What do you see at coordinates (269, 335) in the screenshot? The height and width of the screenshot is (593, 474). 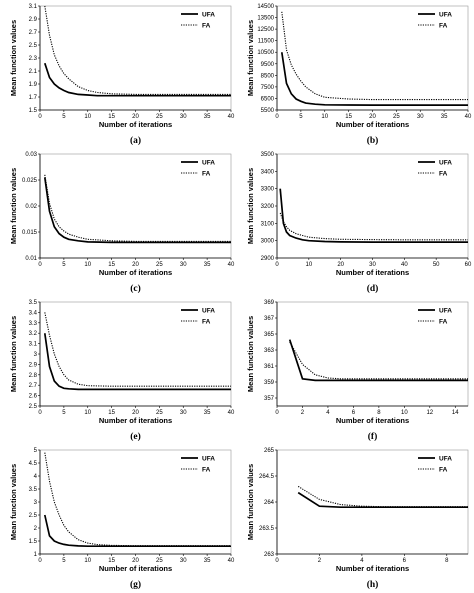 I see `y-tick-label: 365` at bounding box center [269, 335].